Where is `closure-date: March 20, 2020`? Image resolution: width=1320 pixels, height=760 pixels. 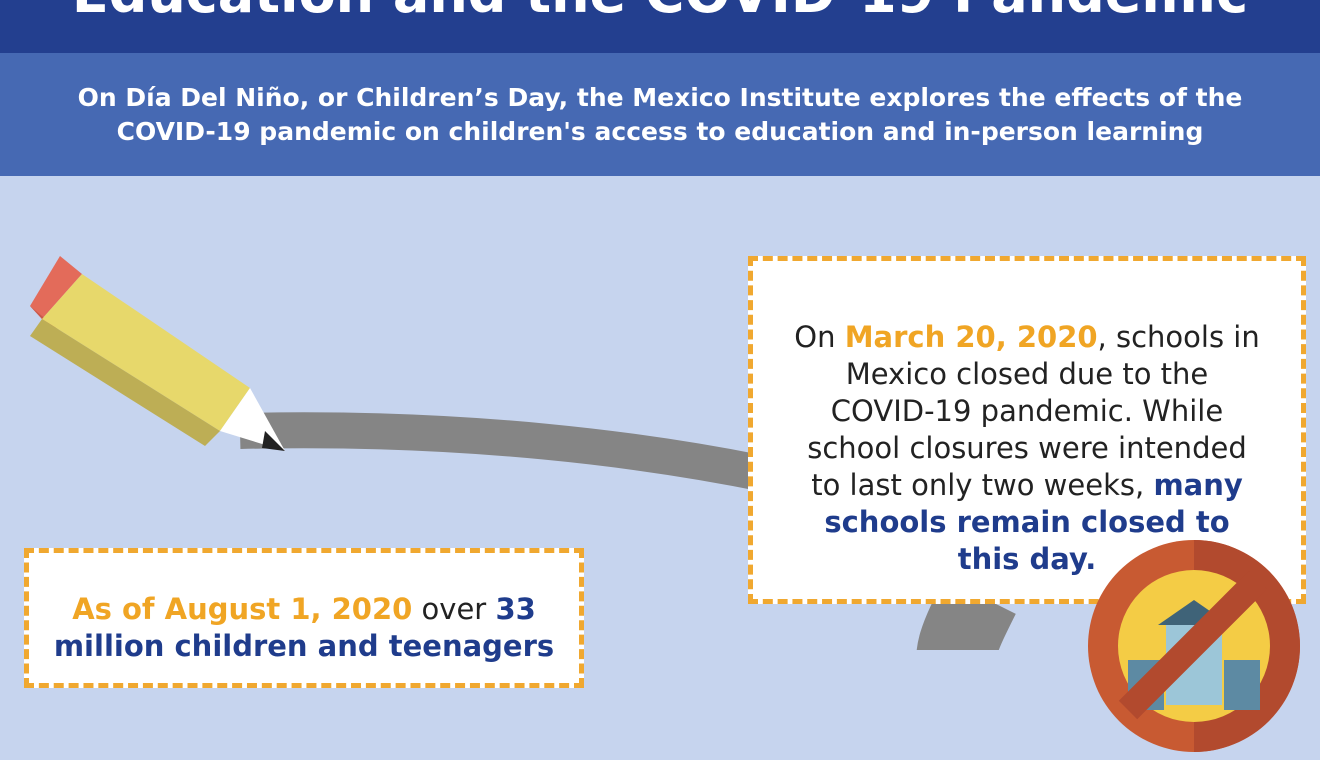
closure-date: March 20, 2020 is located at coordinates (971, 337).